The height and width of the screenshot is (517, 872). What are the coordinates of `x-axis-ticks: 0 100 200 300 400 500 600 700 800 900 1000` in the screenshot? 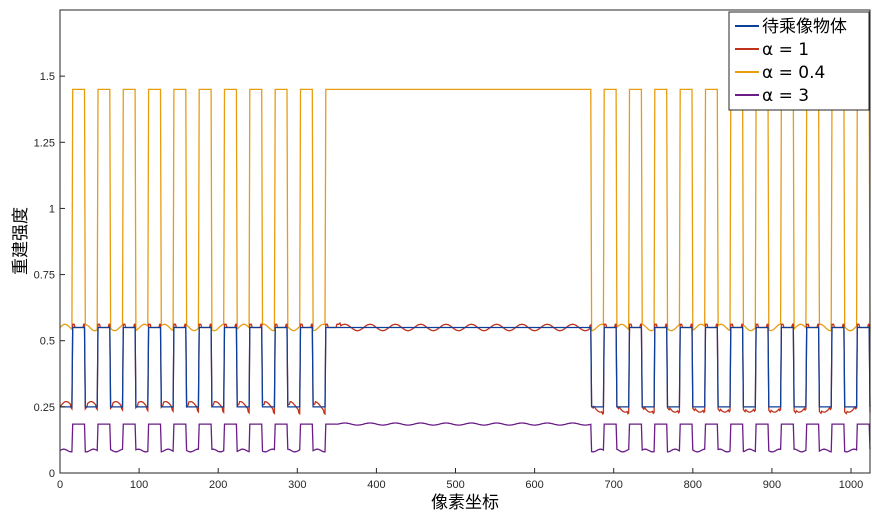 It's located at (460, 479).